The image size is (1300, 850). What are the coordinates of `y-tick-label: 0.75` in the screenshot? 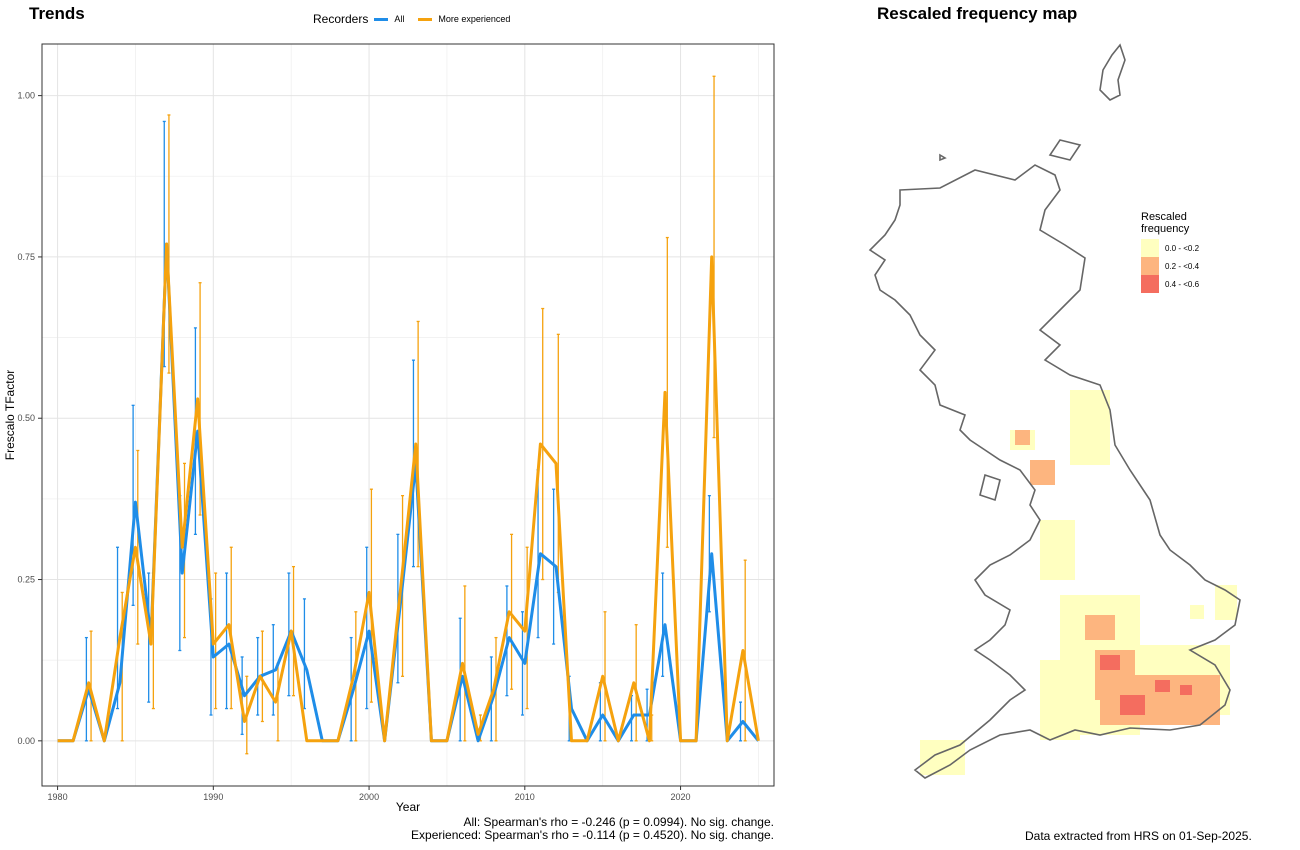 It's located at (26, 257).